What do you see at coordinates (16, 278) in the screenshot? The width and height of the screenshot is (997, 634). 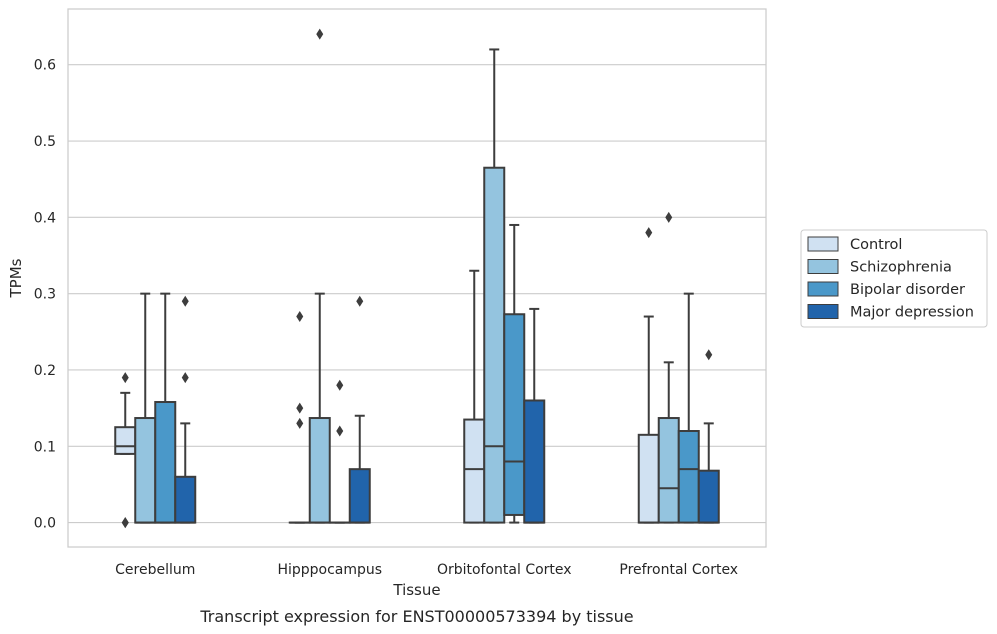 I see `y-axis-title: TPMs` at bounding box center [16, 278].